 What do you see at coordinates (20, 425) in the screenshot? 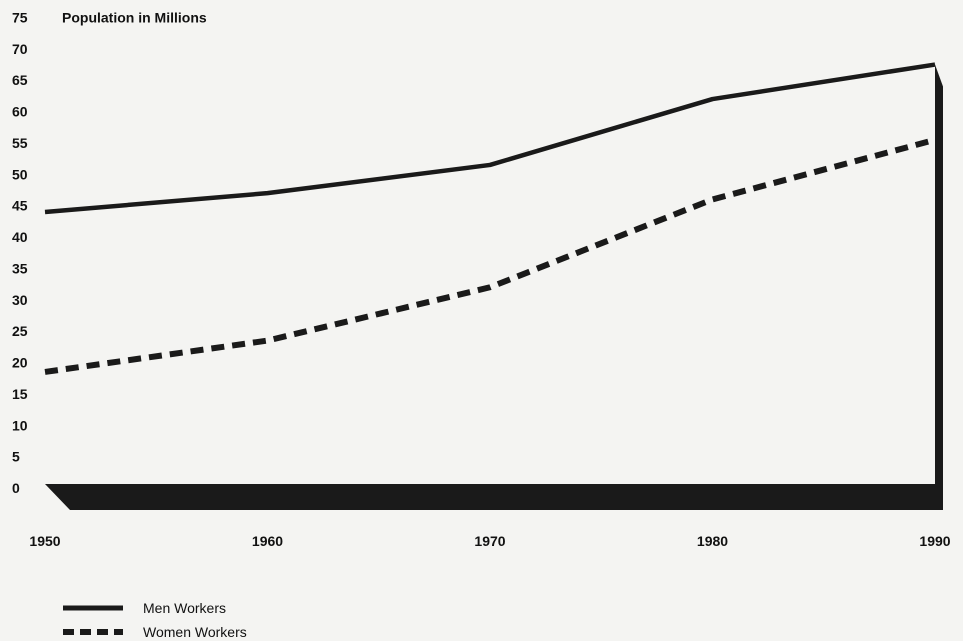
I see `y-tick-label: 10` at bounding box center [20, 425].